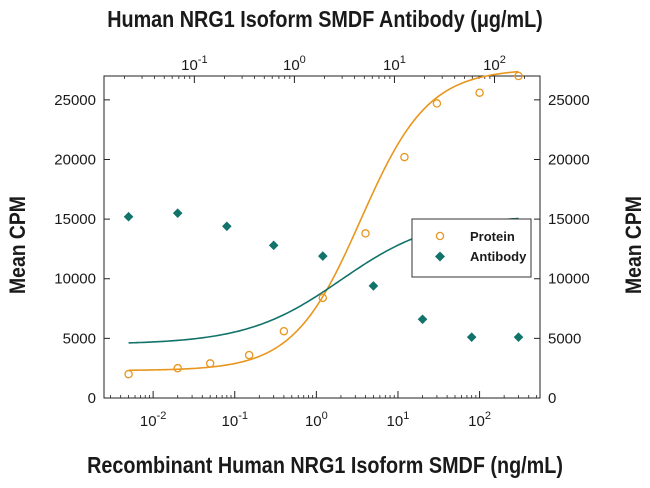  Describe the element at coordinates (75, 219) in the screenshot. I see `y-tick-label-left: 15000` at that location.